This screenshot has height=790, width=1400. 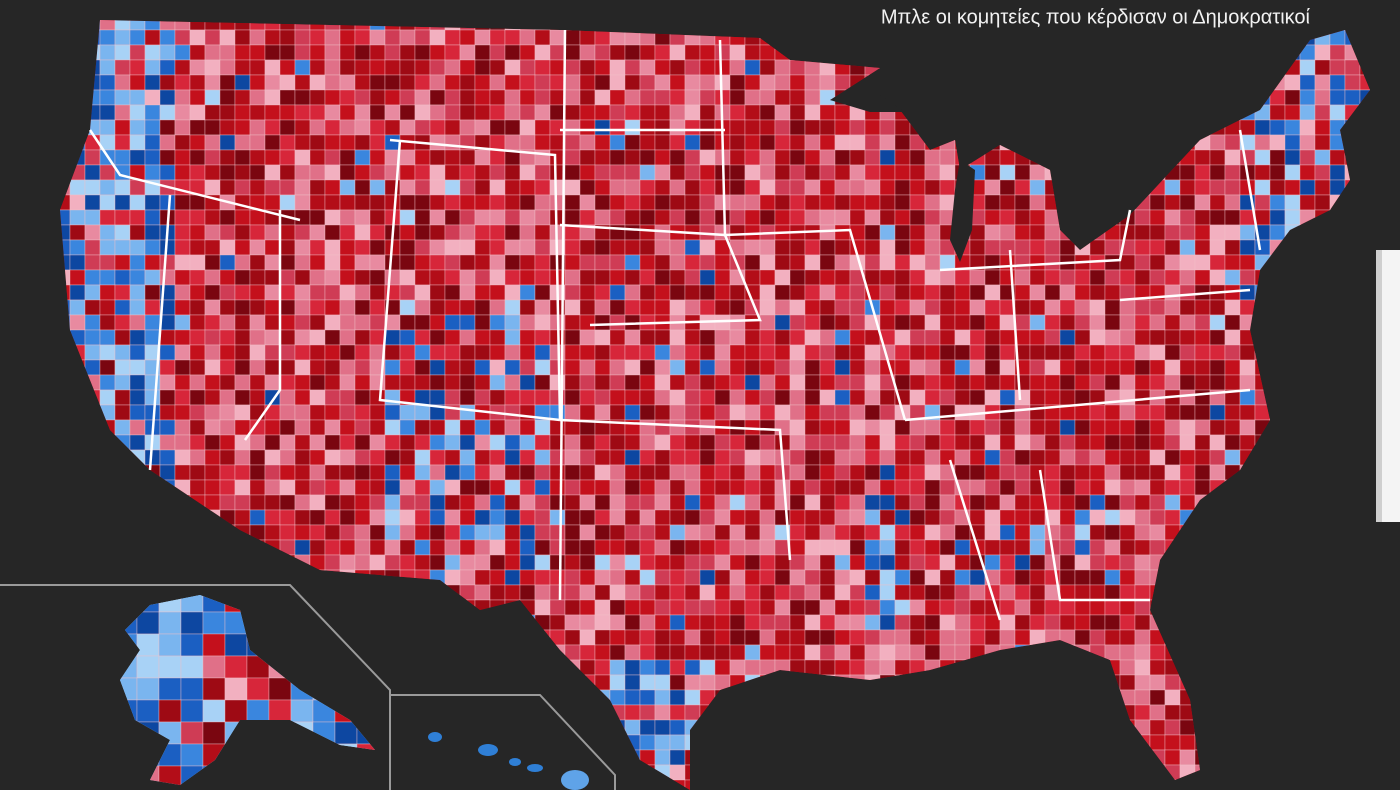 I want to click on alaska-frame, so click(x=195, y=687).